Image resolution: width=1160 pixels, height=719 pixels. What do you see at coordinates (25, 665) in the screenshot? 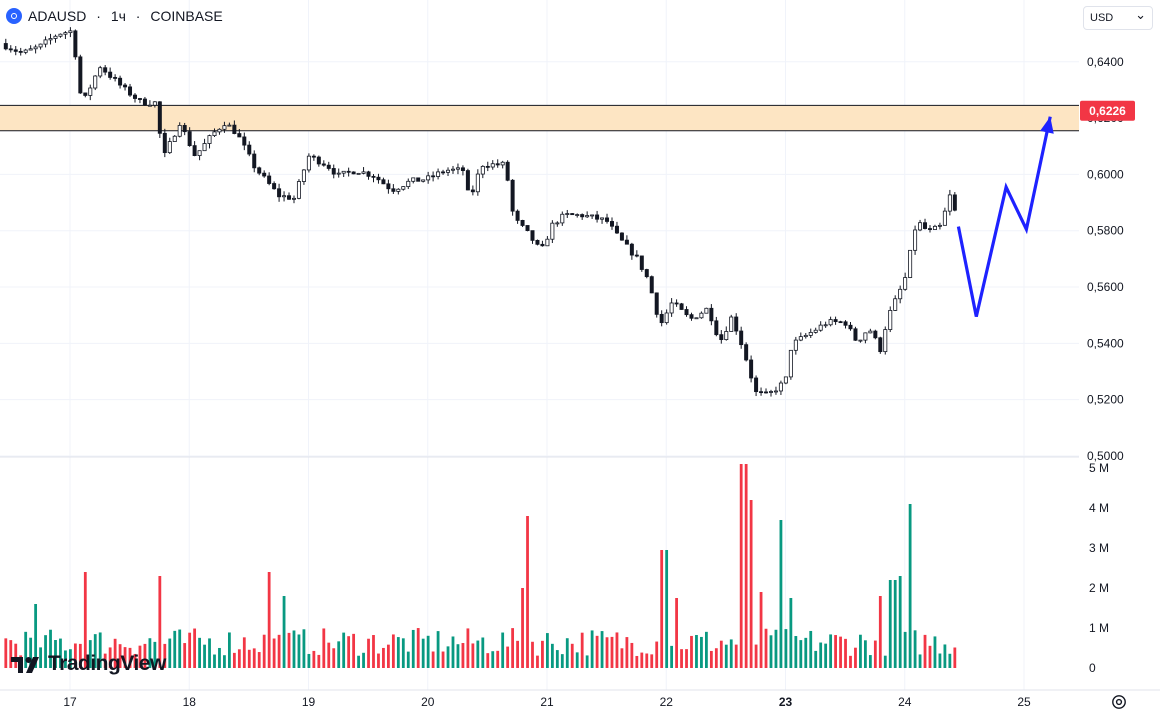
I see `tradingview-logo-icon` at bounding box center [25, 665].